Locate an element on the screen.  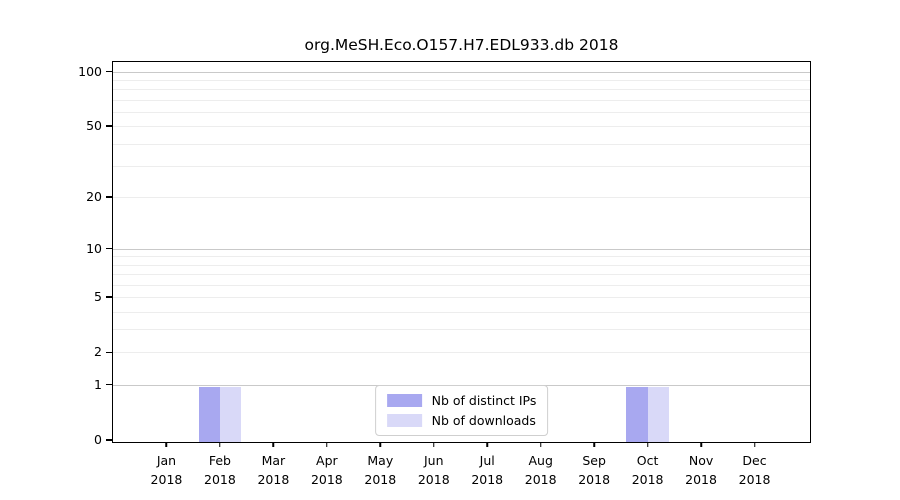
x-tick-label-aug: Aug 2018 is located at coordinates (541, 470).